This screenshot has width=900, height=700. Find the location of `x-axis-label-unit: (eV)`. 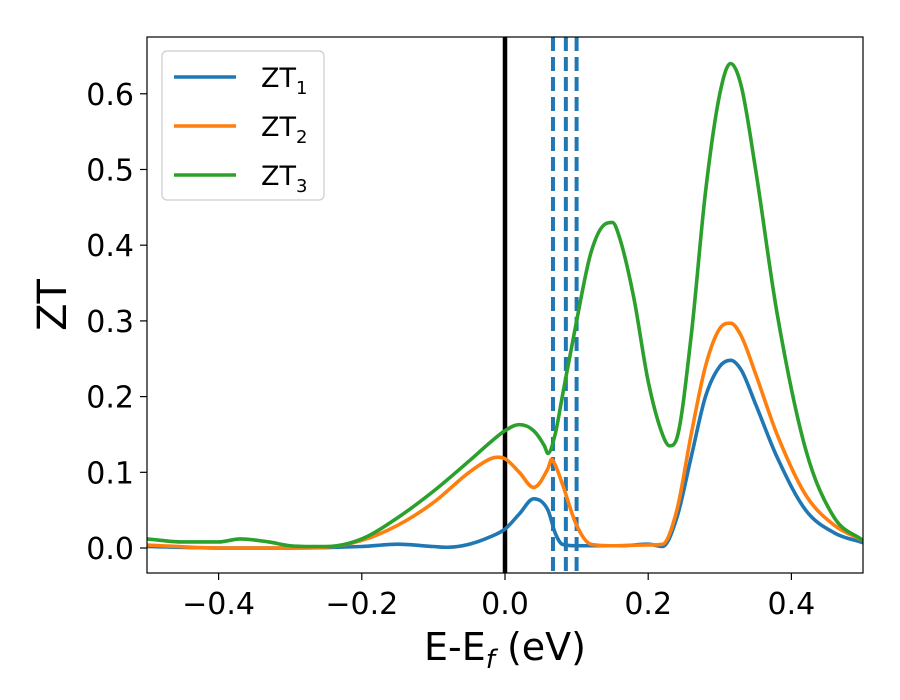

x-axis-label-unit: (eV) is located at coordinates (540, 647).